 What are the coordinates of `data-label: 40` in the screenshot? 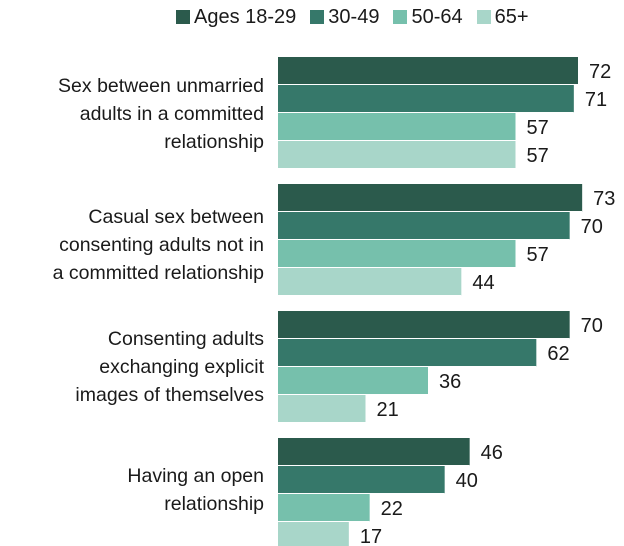 It's located at (467, 481).